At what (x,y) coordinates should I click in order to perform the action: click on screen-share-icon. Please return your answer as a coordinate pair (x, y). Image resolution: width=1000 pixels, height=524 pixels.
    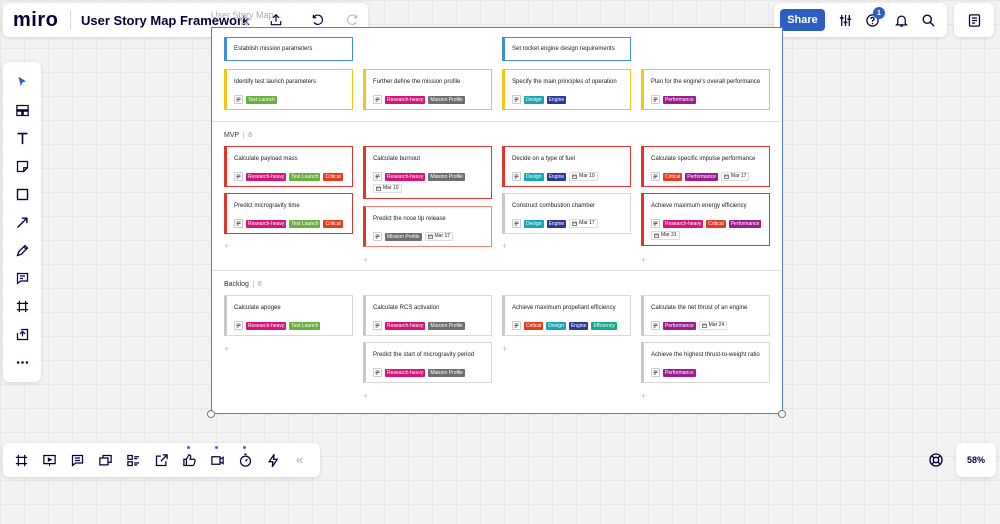
    Looking at the image, I should click on (105, 460).